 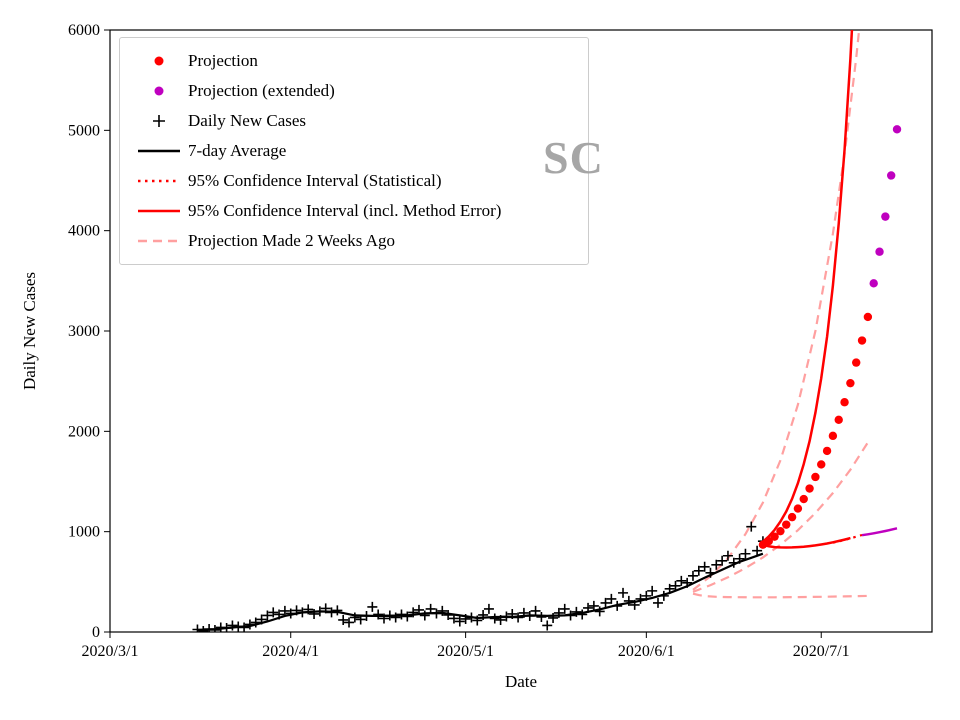 I want to click on y-tick-label: 6000, so click(x=84, y=30).